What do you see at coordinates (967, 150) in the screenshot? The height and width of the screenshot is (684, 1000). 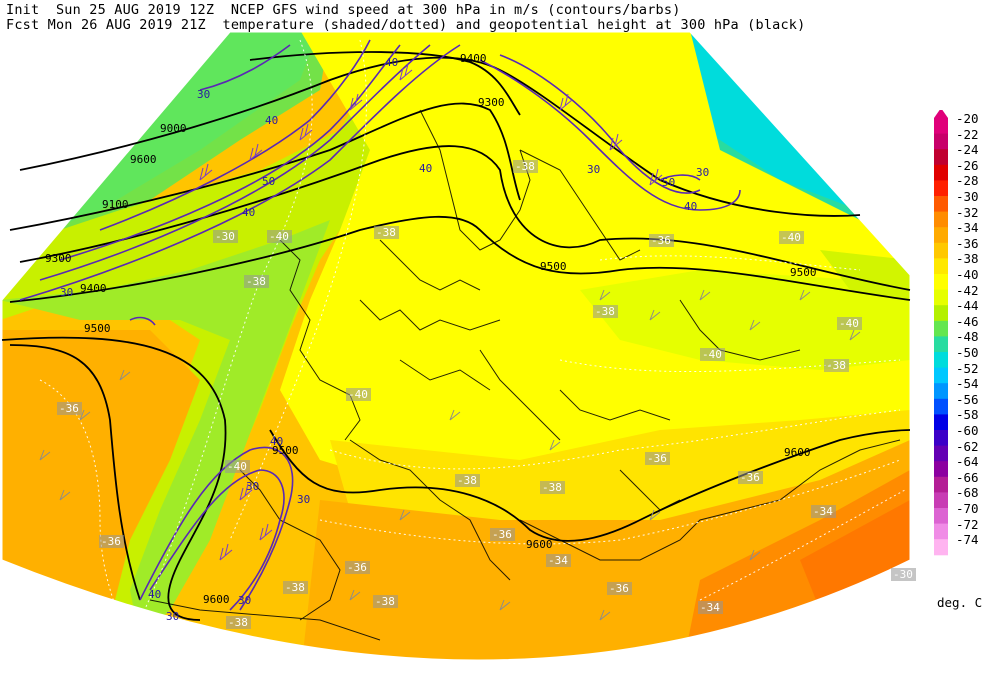 I see `legend-level-label: -24` at bounding box center [967, 150].